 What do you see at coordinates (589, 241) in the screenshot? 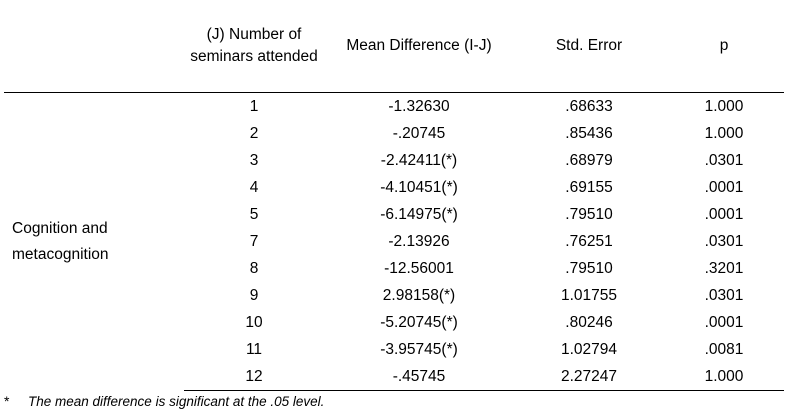
I see `cell-std-error: .76251` at bounding box center [589, 241].